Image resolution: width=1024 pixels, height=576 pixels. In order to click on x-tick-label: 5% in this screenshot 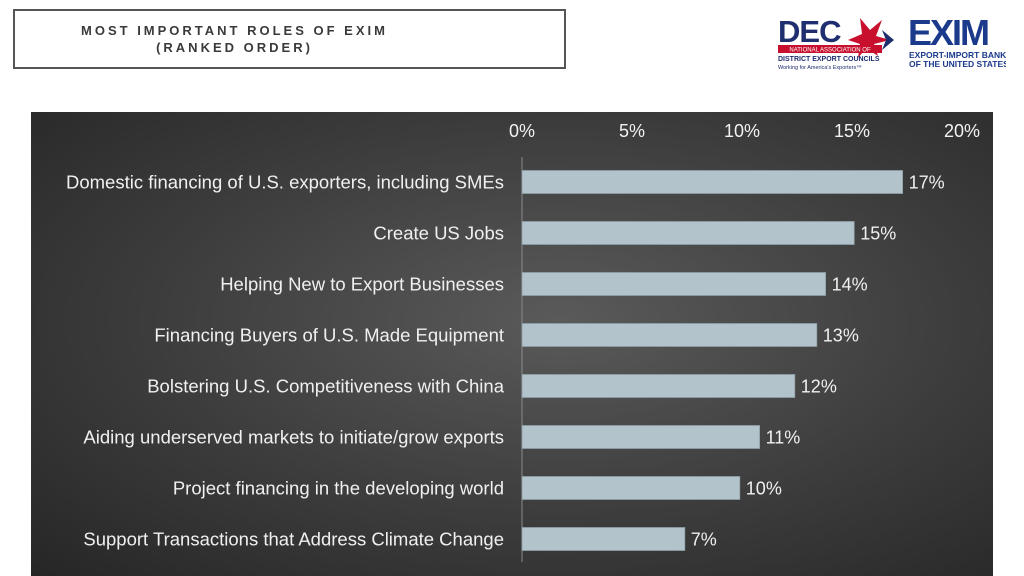, I will do `click(632, 131)`.